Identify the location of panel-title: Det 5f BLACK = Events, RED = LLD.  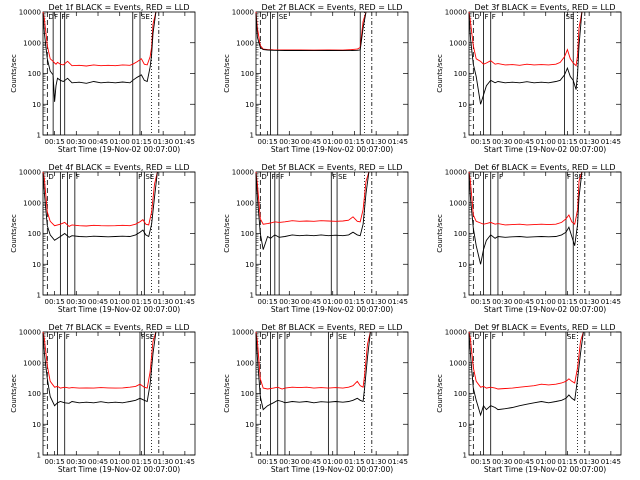
(331, 167).